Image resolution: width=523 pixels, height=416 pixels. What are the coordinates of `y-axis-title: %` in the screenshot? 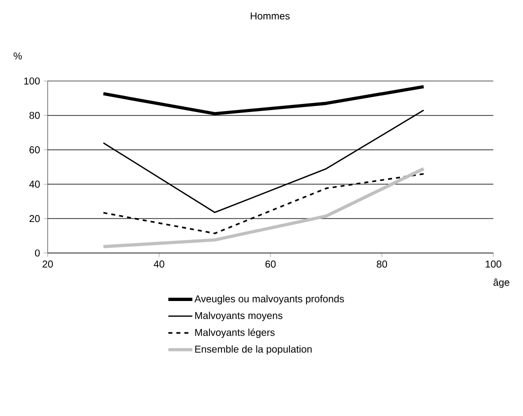 It's located at (18, 56).